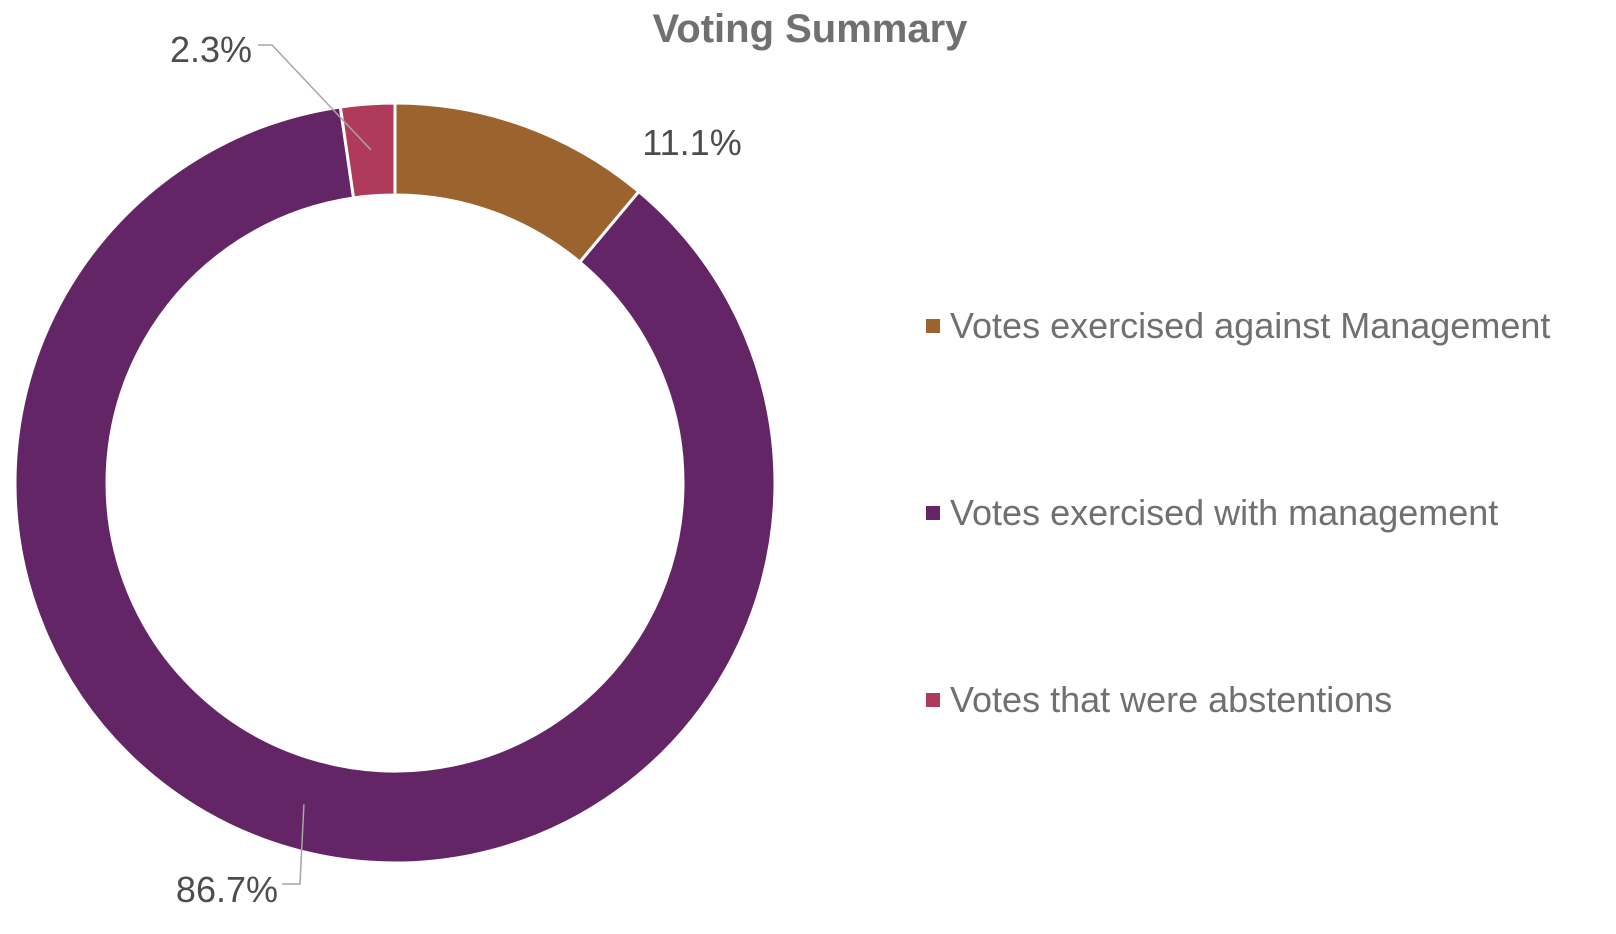 The width and height of the screenshot is (1616, 934). What do you see at coordinates (367, 150) in the screenshot?
I see `slice-votes-that-were-abstentions` at bounding box center [367, 150].